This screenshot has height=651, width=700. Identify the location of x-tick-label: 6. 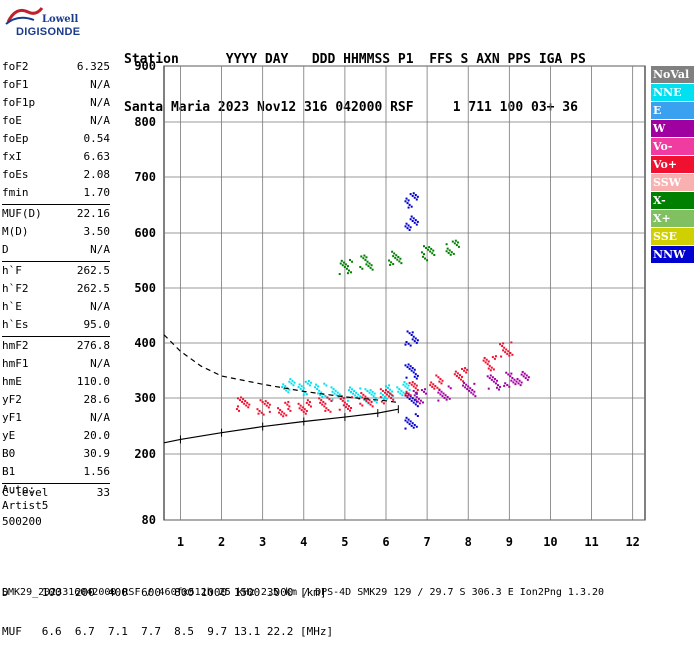
(385, 542).